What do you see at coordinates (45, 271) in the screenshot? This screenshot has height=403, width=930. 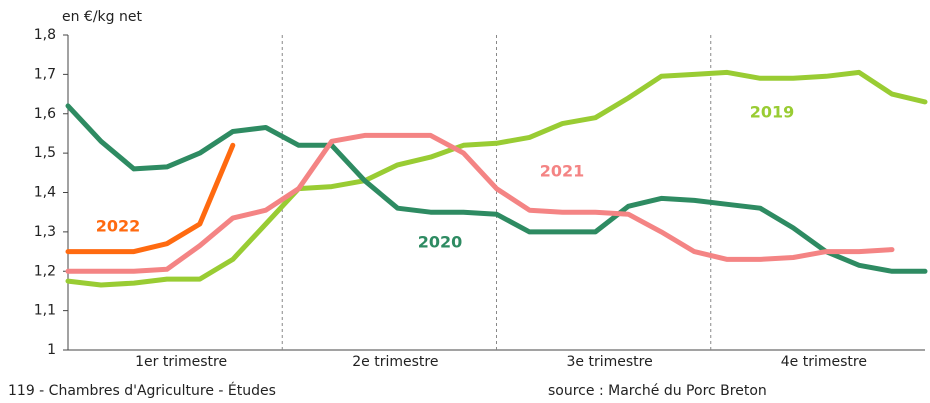 I see `y-tick-label: 1,2` at bounding box center [45, 271].